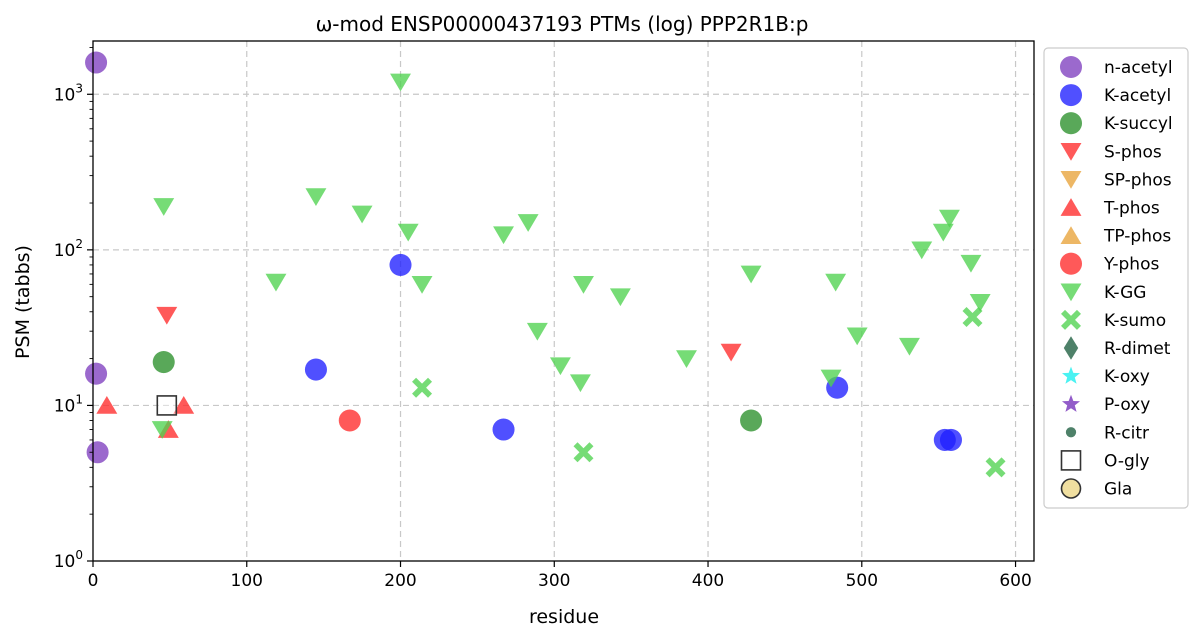 This screenshot has height=640, width=1200. Describe the element at coordinates (554, 581) in the screenshot. I see `x-tick-label: 300` at that location.